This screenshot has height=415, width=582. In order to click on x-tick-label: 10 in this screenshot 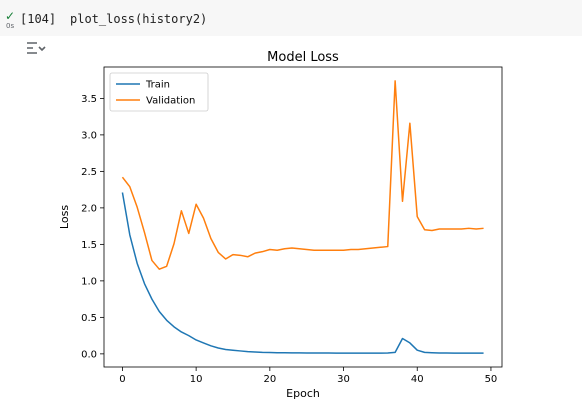, I will do `click(196, 379)`.